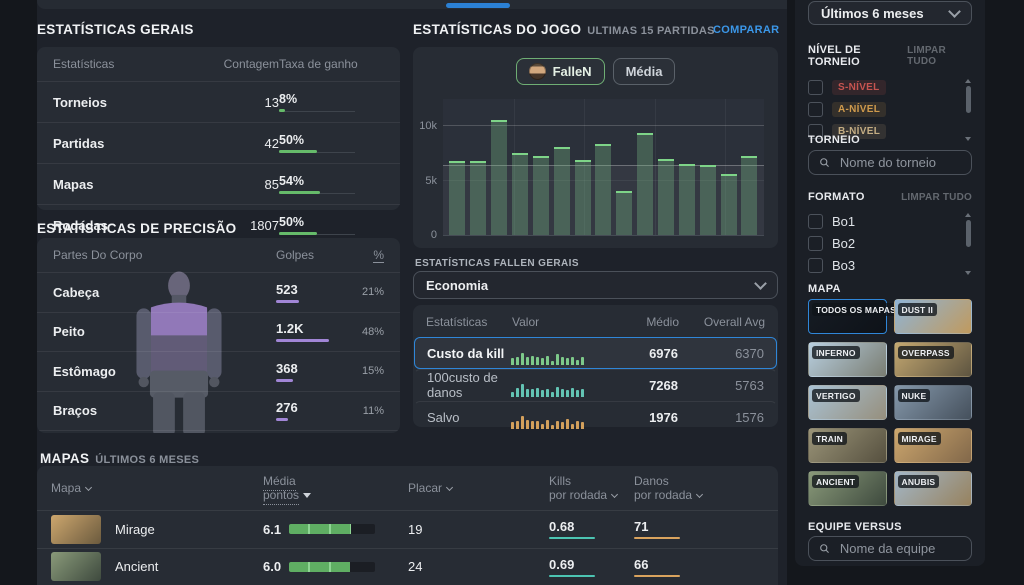 The width and height of the screenshot is (1024, 585). I want to click on map-tile-anubis: ANUBIS, so click(932, 488).